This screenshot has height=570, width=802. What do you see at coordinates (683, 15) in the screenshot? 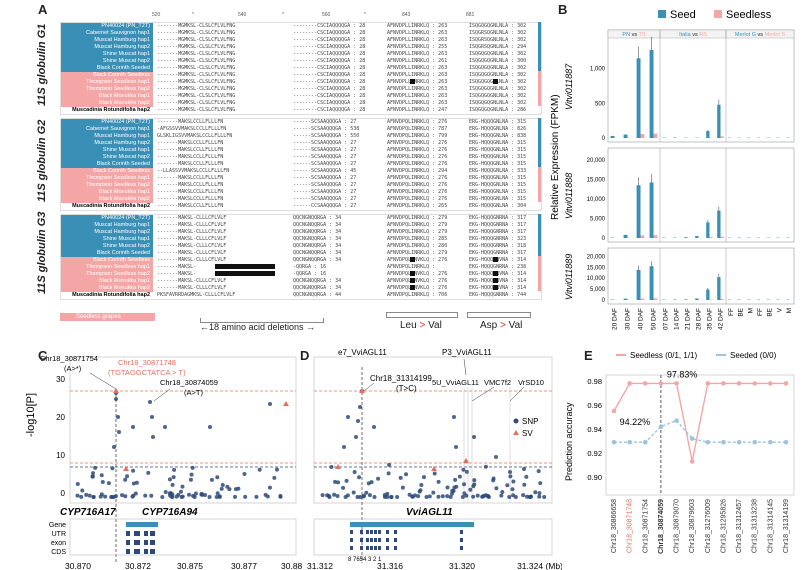
I see `legend-seed-label: Seed` at bounding box center [683, 15].